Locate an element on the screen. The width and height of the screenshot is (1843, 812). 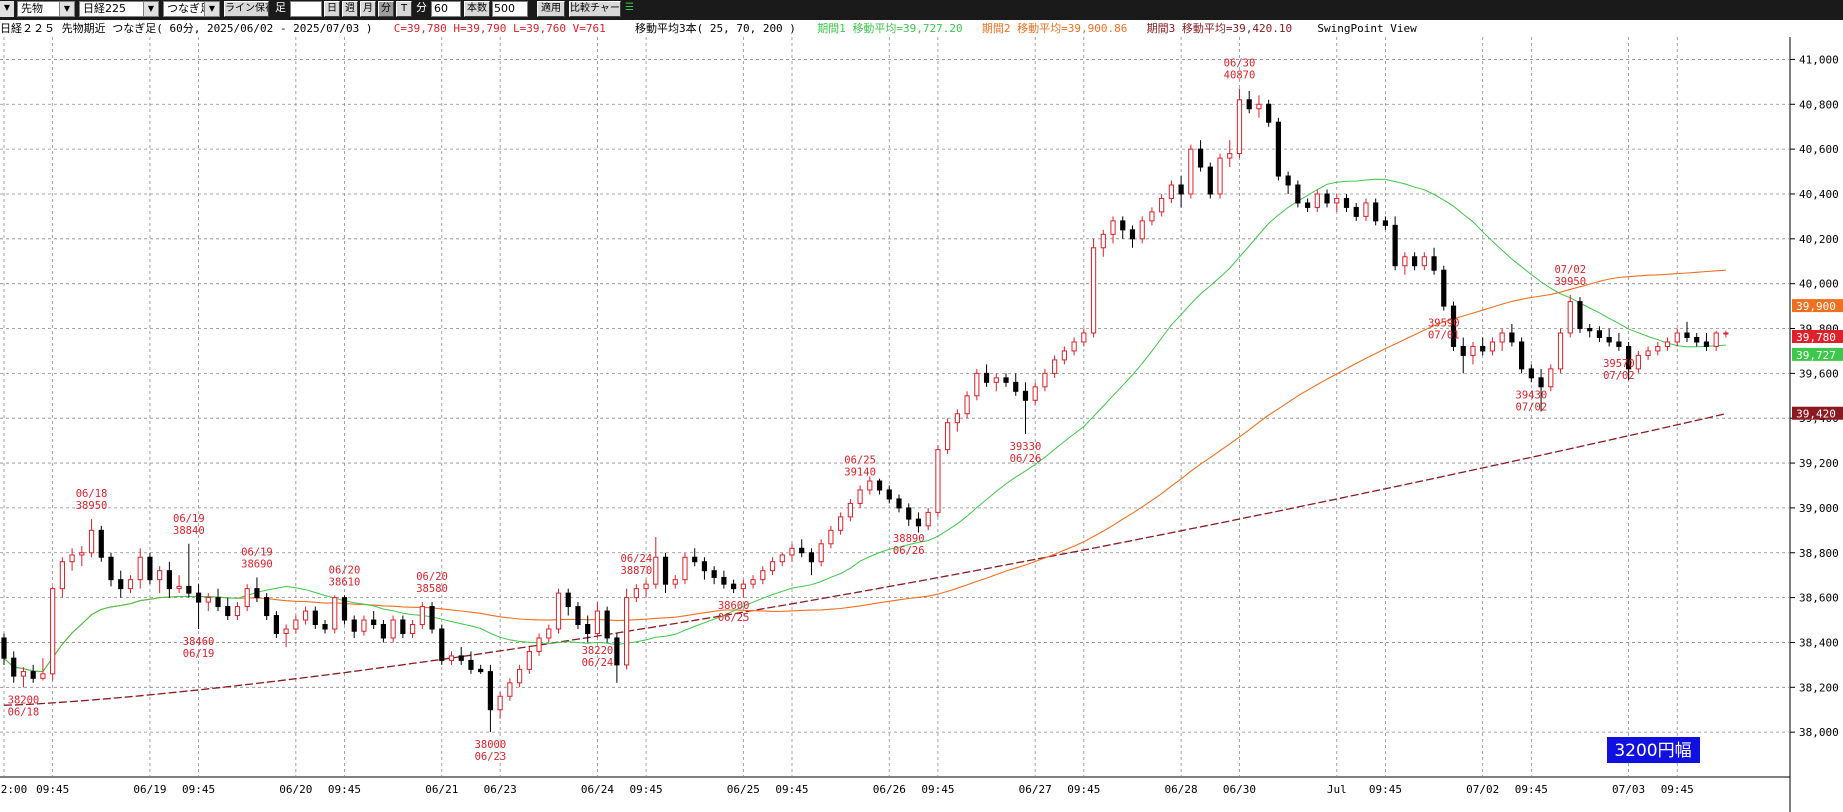
apply-button: 適用 is located at coordinates (551, 9).